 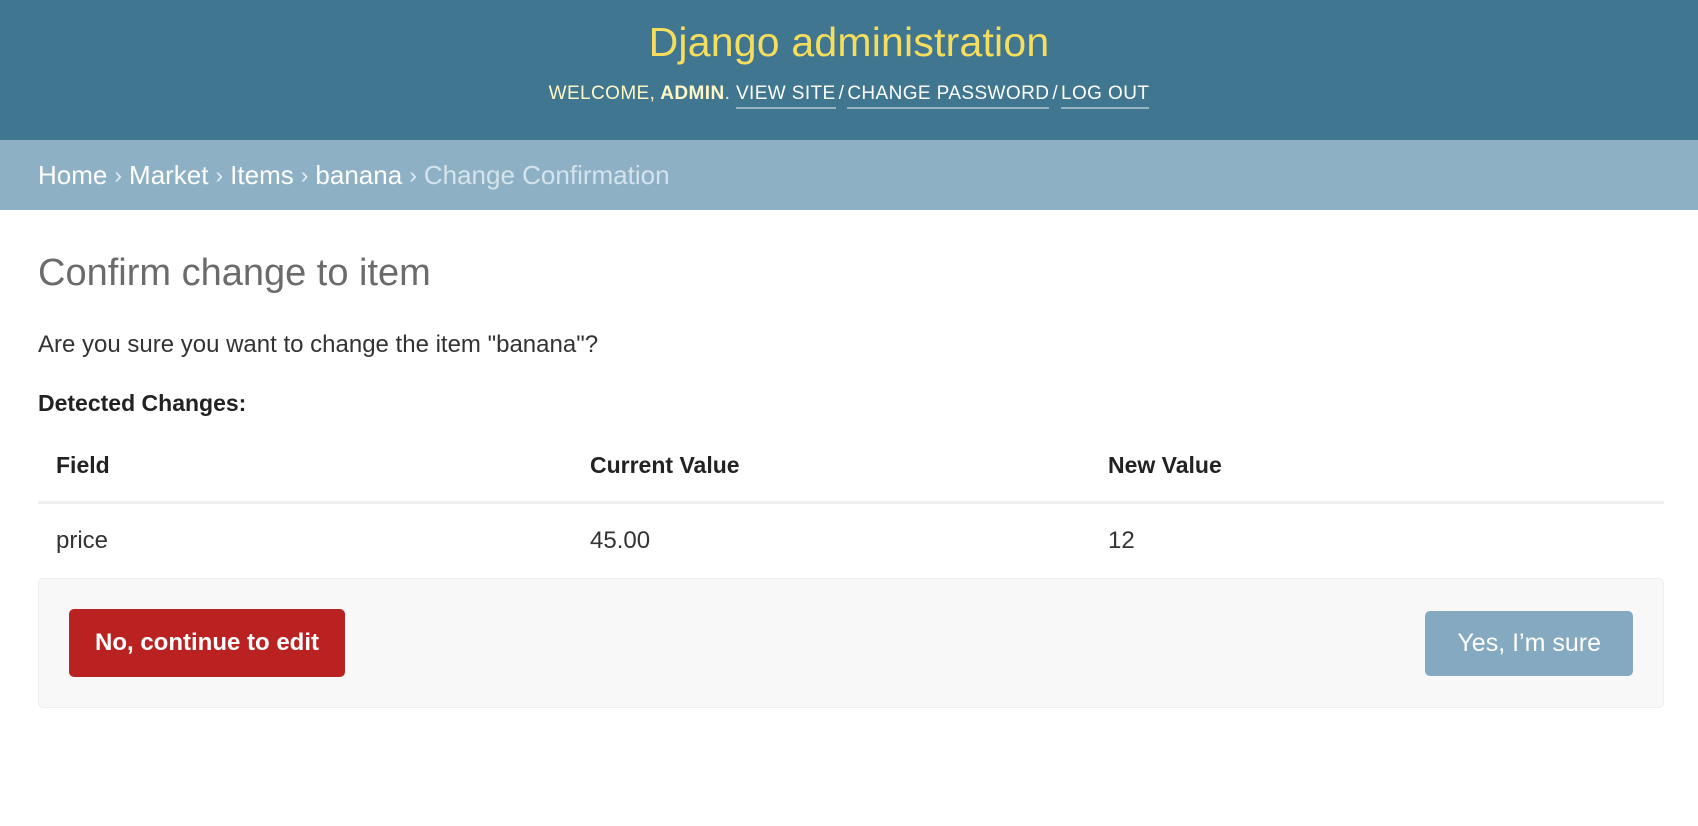 I want to click on column-header-field: Field, so click(x=305, y=477).